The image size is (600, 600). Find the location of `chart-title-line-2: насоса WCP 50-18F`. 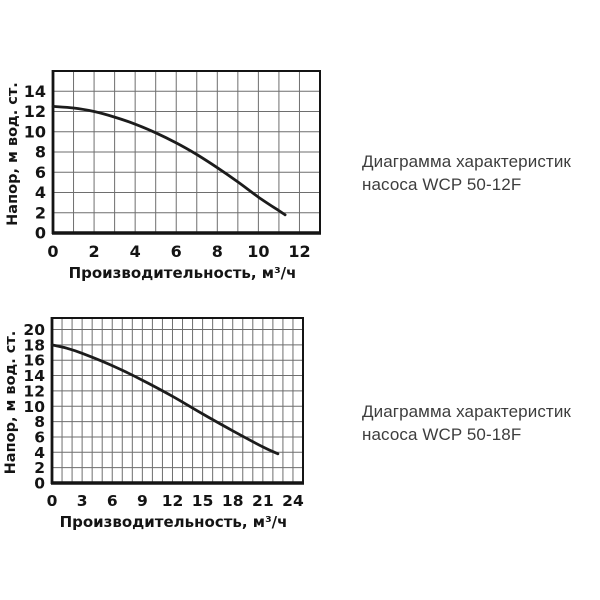

chart-title-line-2: насоса WCP 50-18F is located at coordinates (442, 434).